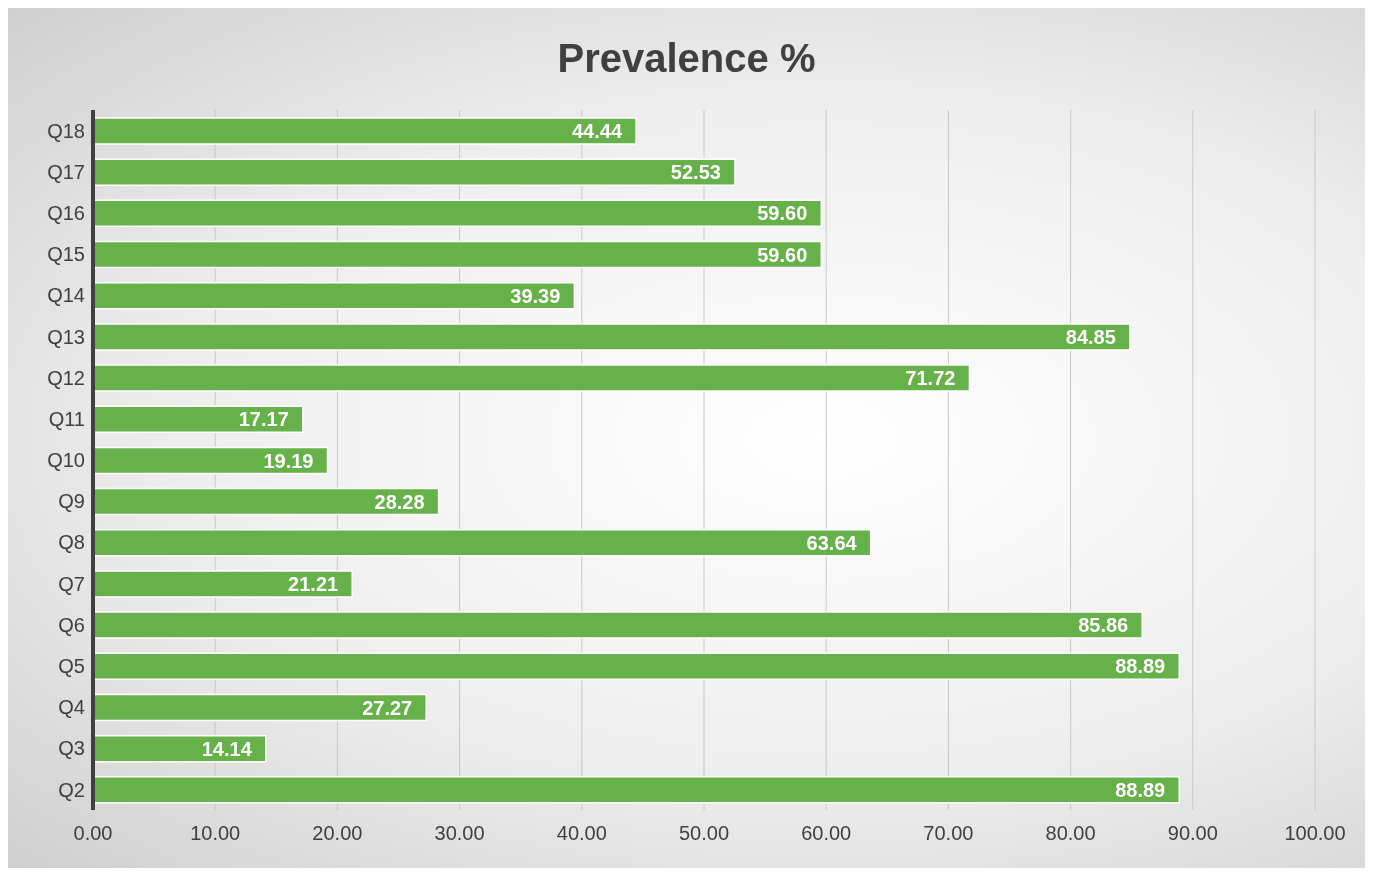 This screenshot has width=1373, height=879. I want to click on y-tick-label: Q9, so click(71, 501).